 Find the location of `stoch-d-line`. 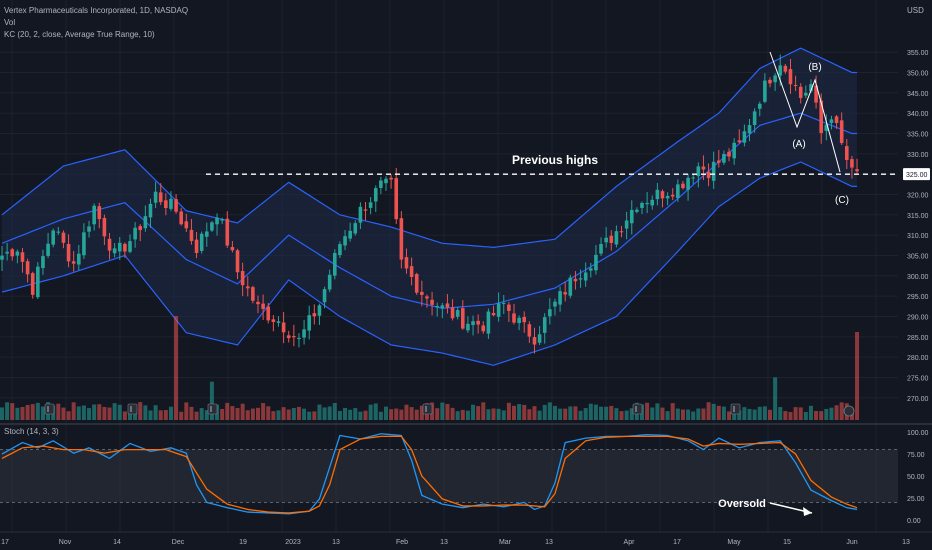

stoch-d-line is located at coordinates (429, 474).